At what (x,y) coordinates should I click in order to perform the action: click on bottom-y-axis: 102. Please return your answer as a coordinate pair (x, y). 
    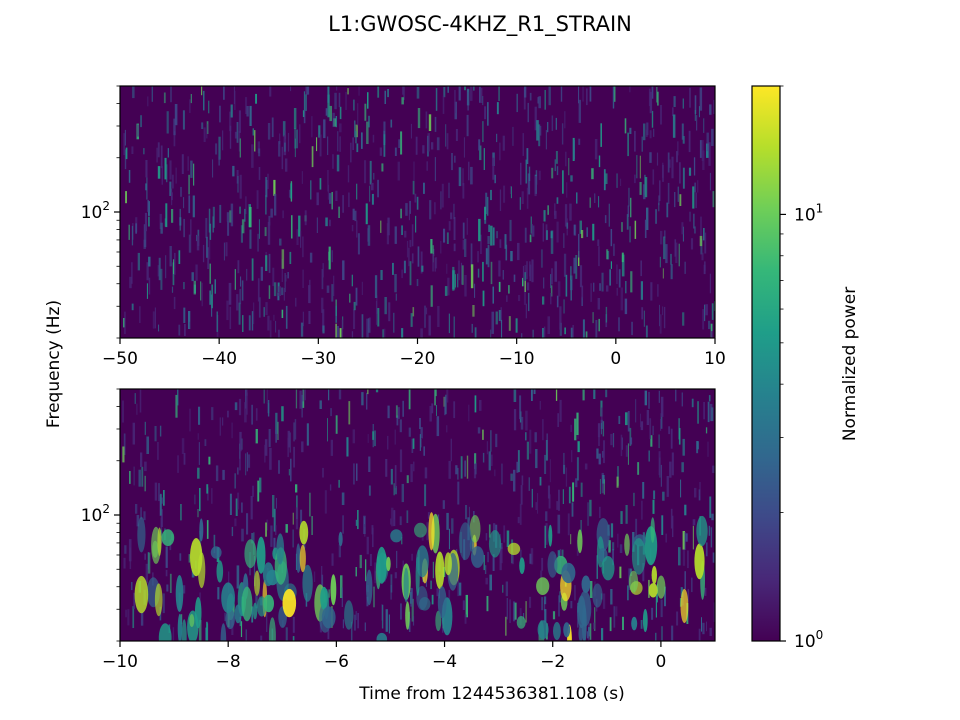
    Looking at the image, I should click on (100, 515).